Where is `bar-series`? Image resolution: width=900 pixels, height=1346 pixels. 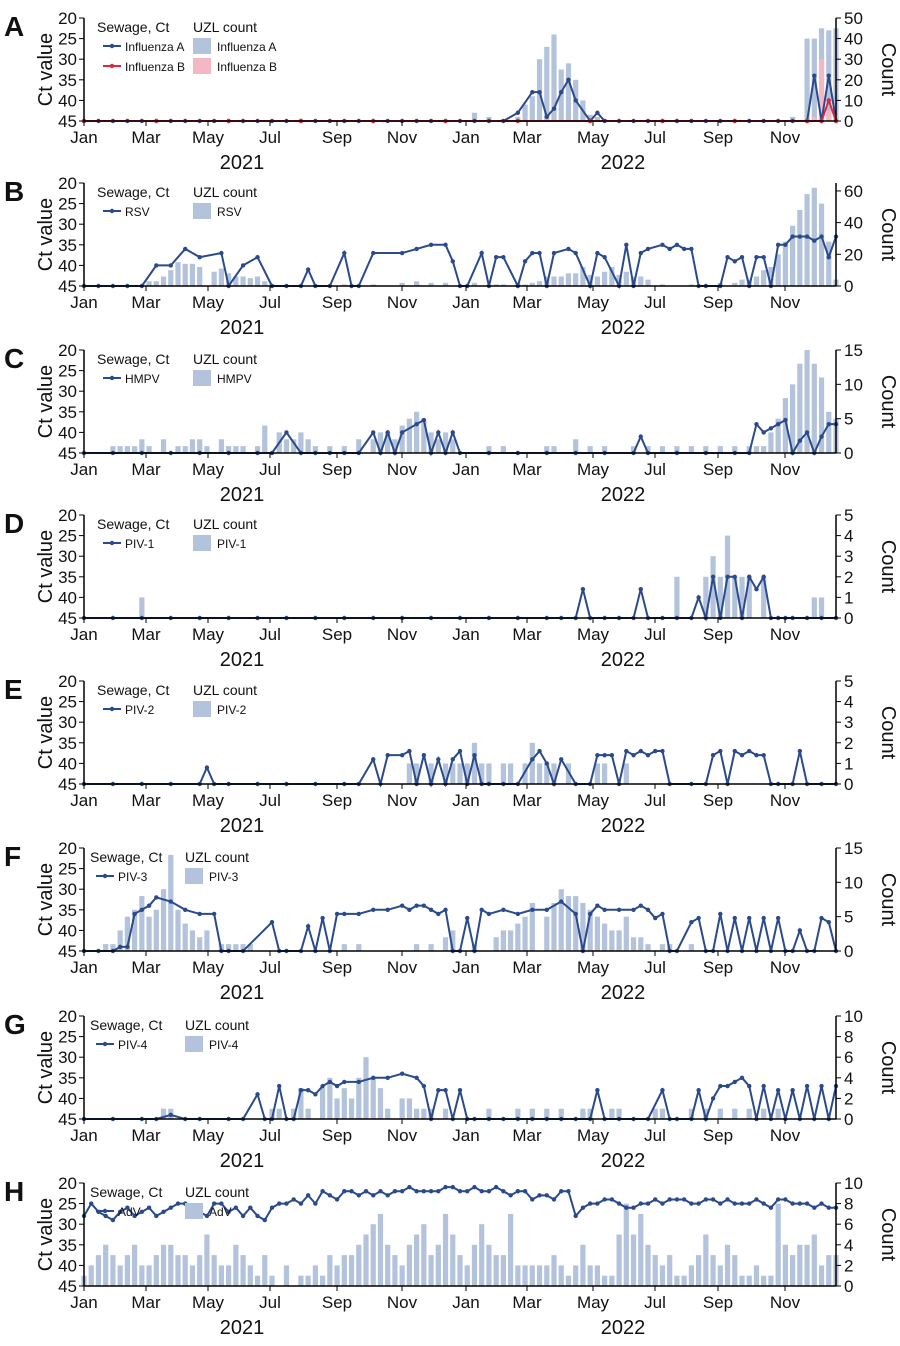
bar-series is located at coordinates (655, 75).